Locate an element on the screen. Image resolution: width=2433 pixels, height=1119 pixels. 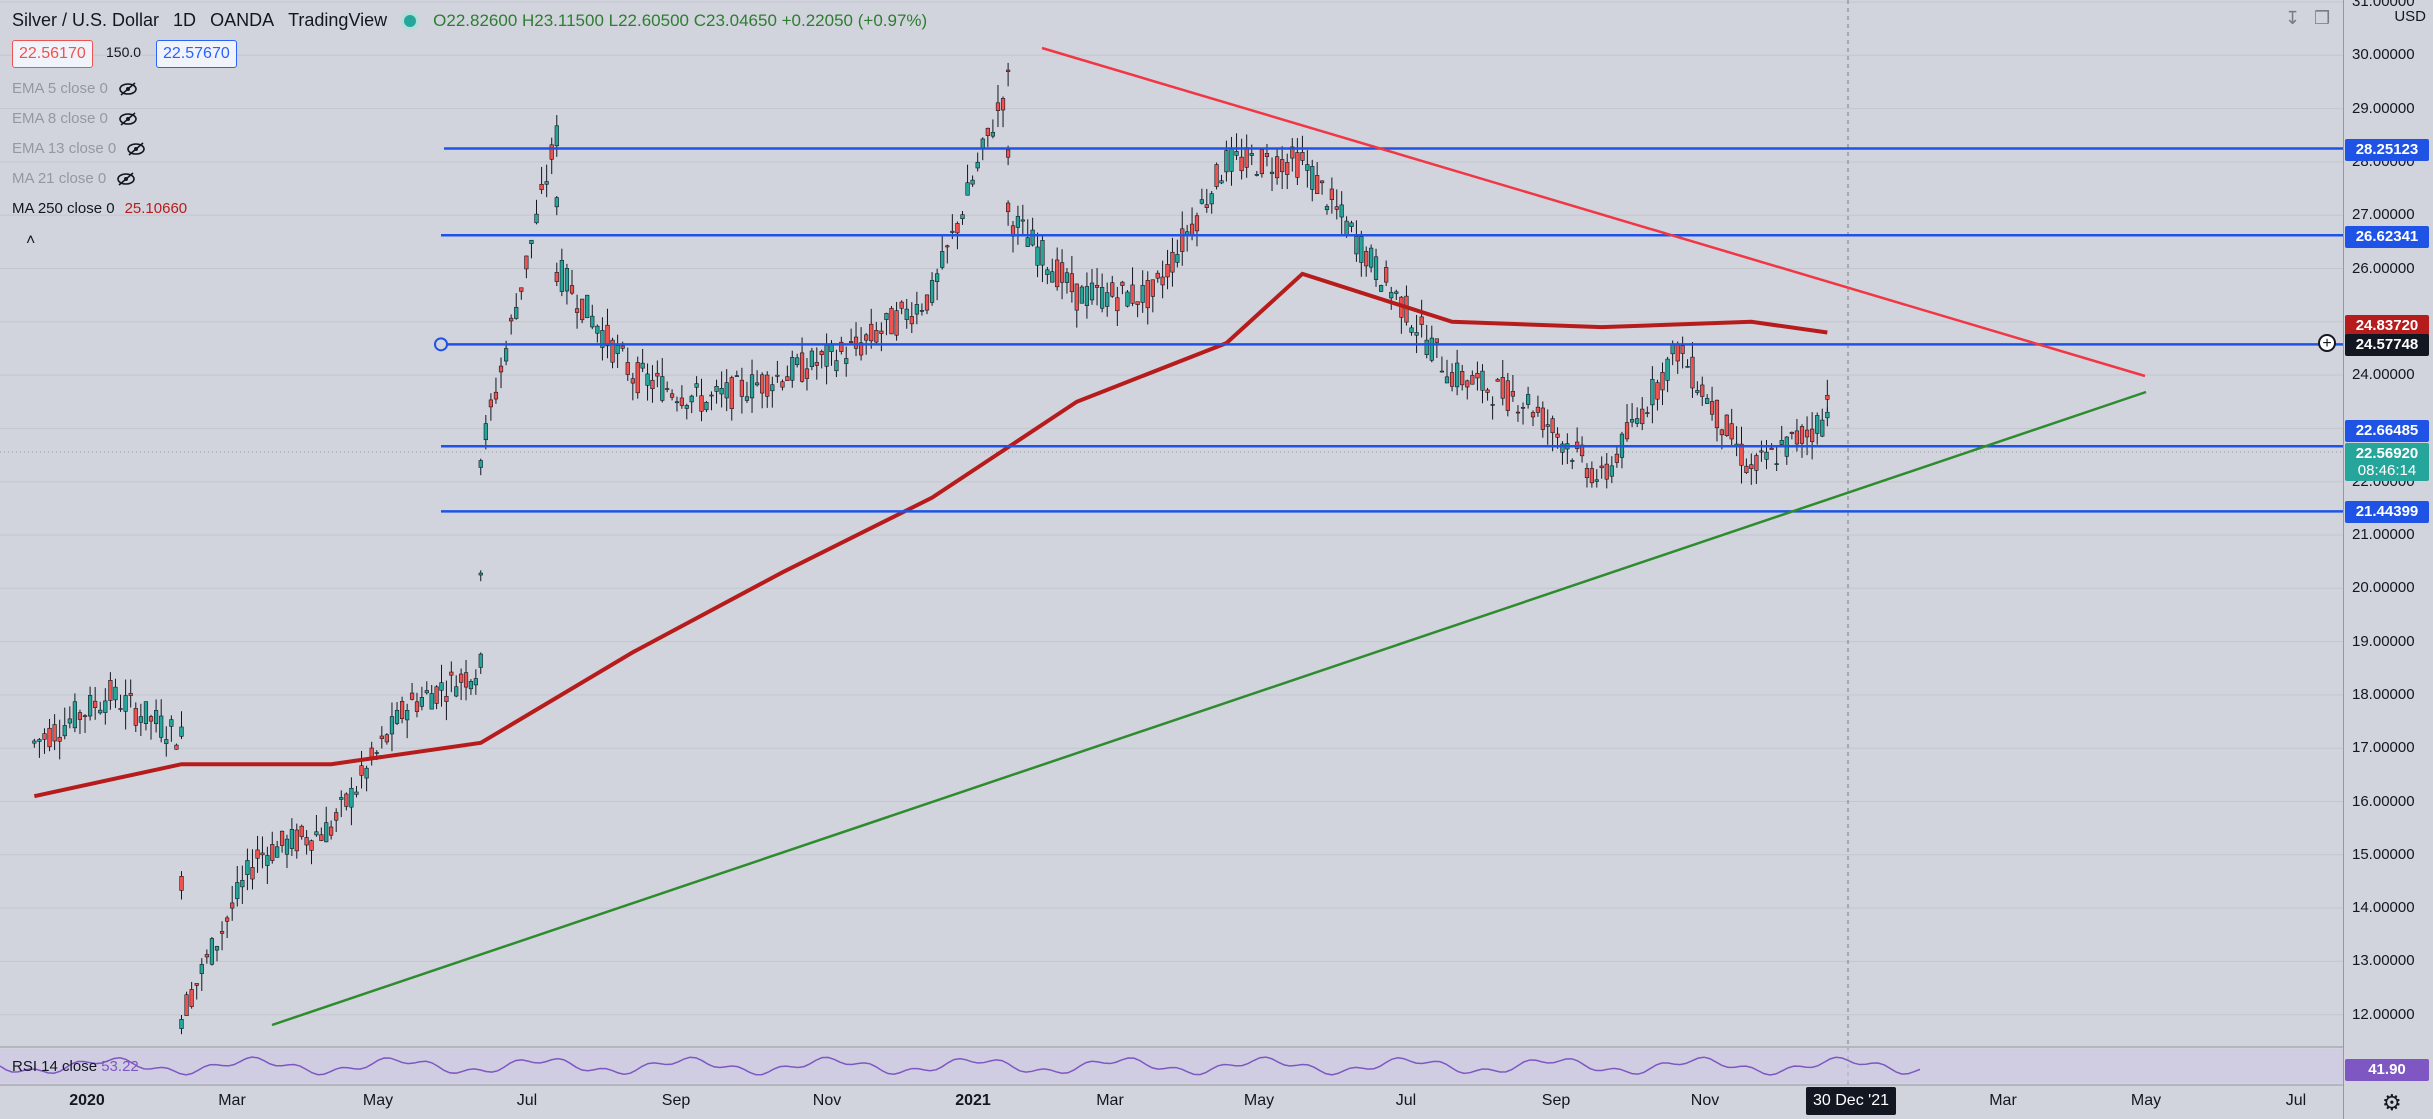
chevron-up-icon: ˄ is located at coordinates (31, 240).